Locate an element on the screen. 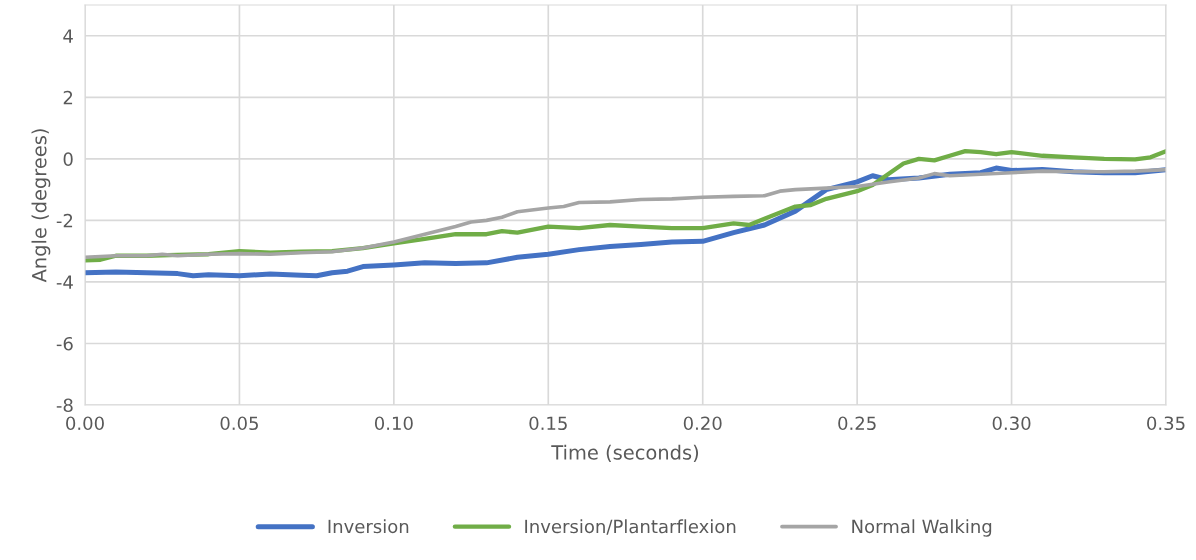  x-tick-label: 0.10 is located at coordinates (393, 423).